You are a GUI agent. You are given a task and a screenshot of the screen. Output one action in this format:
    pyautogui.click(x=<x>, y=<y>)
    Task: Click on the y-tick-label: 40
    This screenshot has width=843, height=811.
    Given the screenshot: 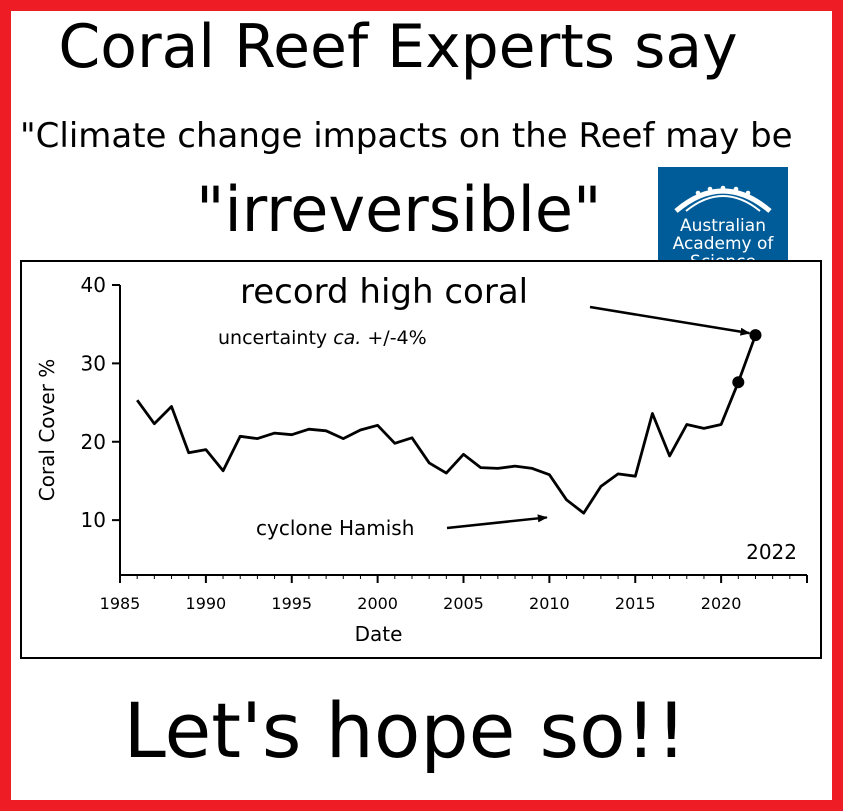 What is the action you would take?
    pyautogui.click(x=93, y=285)
    